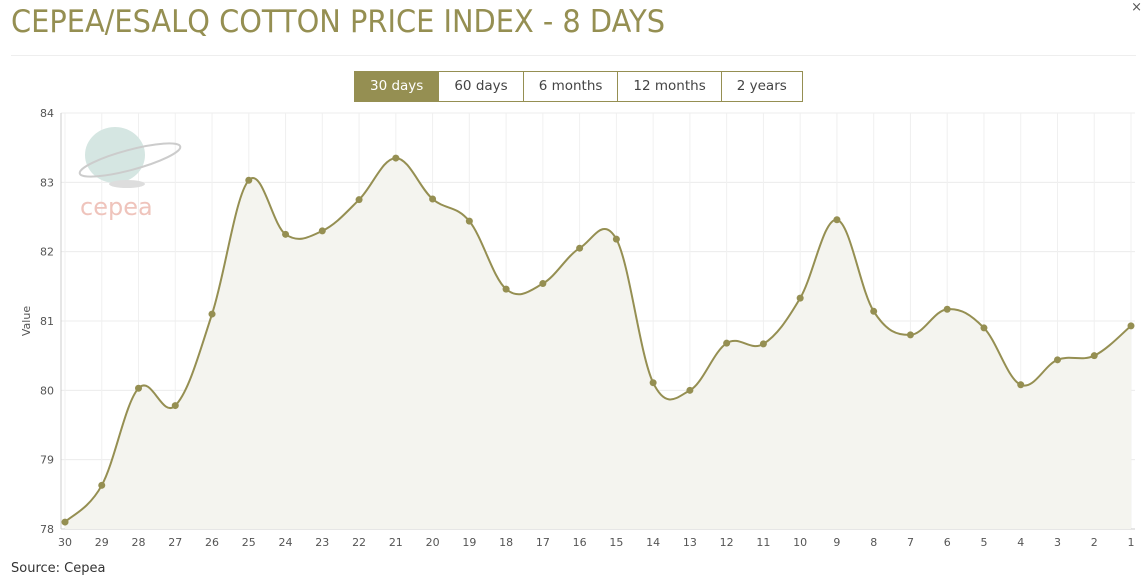  I want to click on y-tick-label: 81, so click(47, 321).